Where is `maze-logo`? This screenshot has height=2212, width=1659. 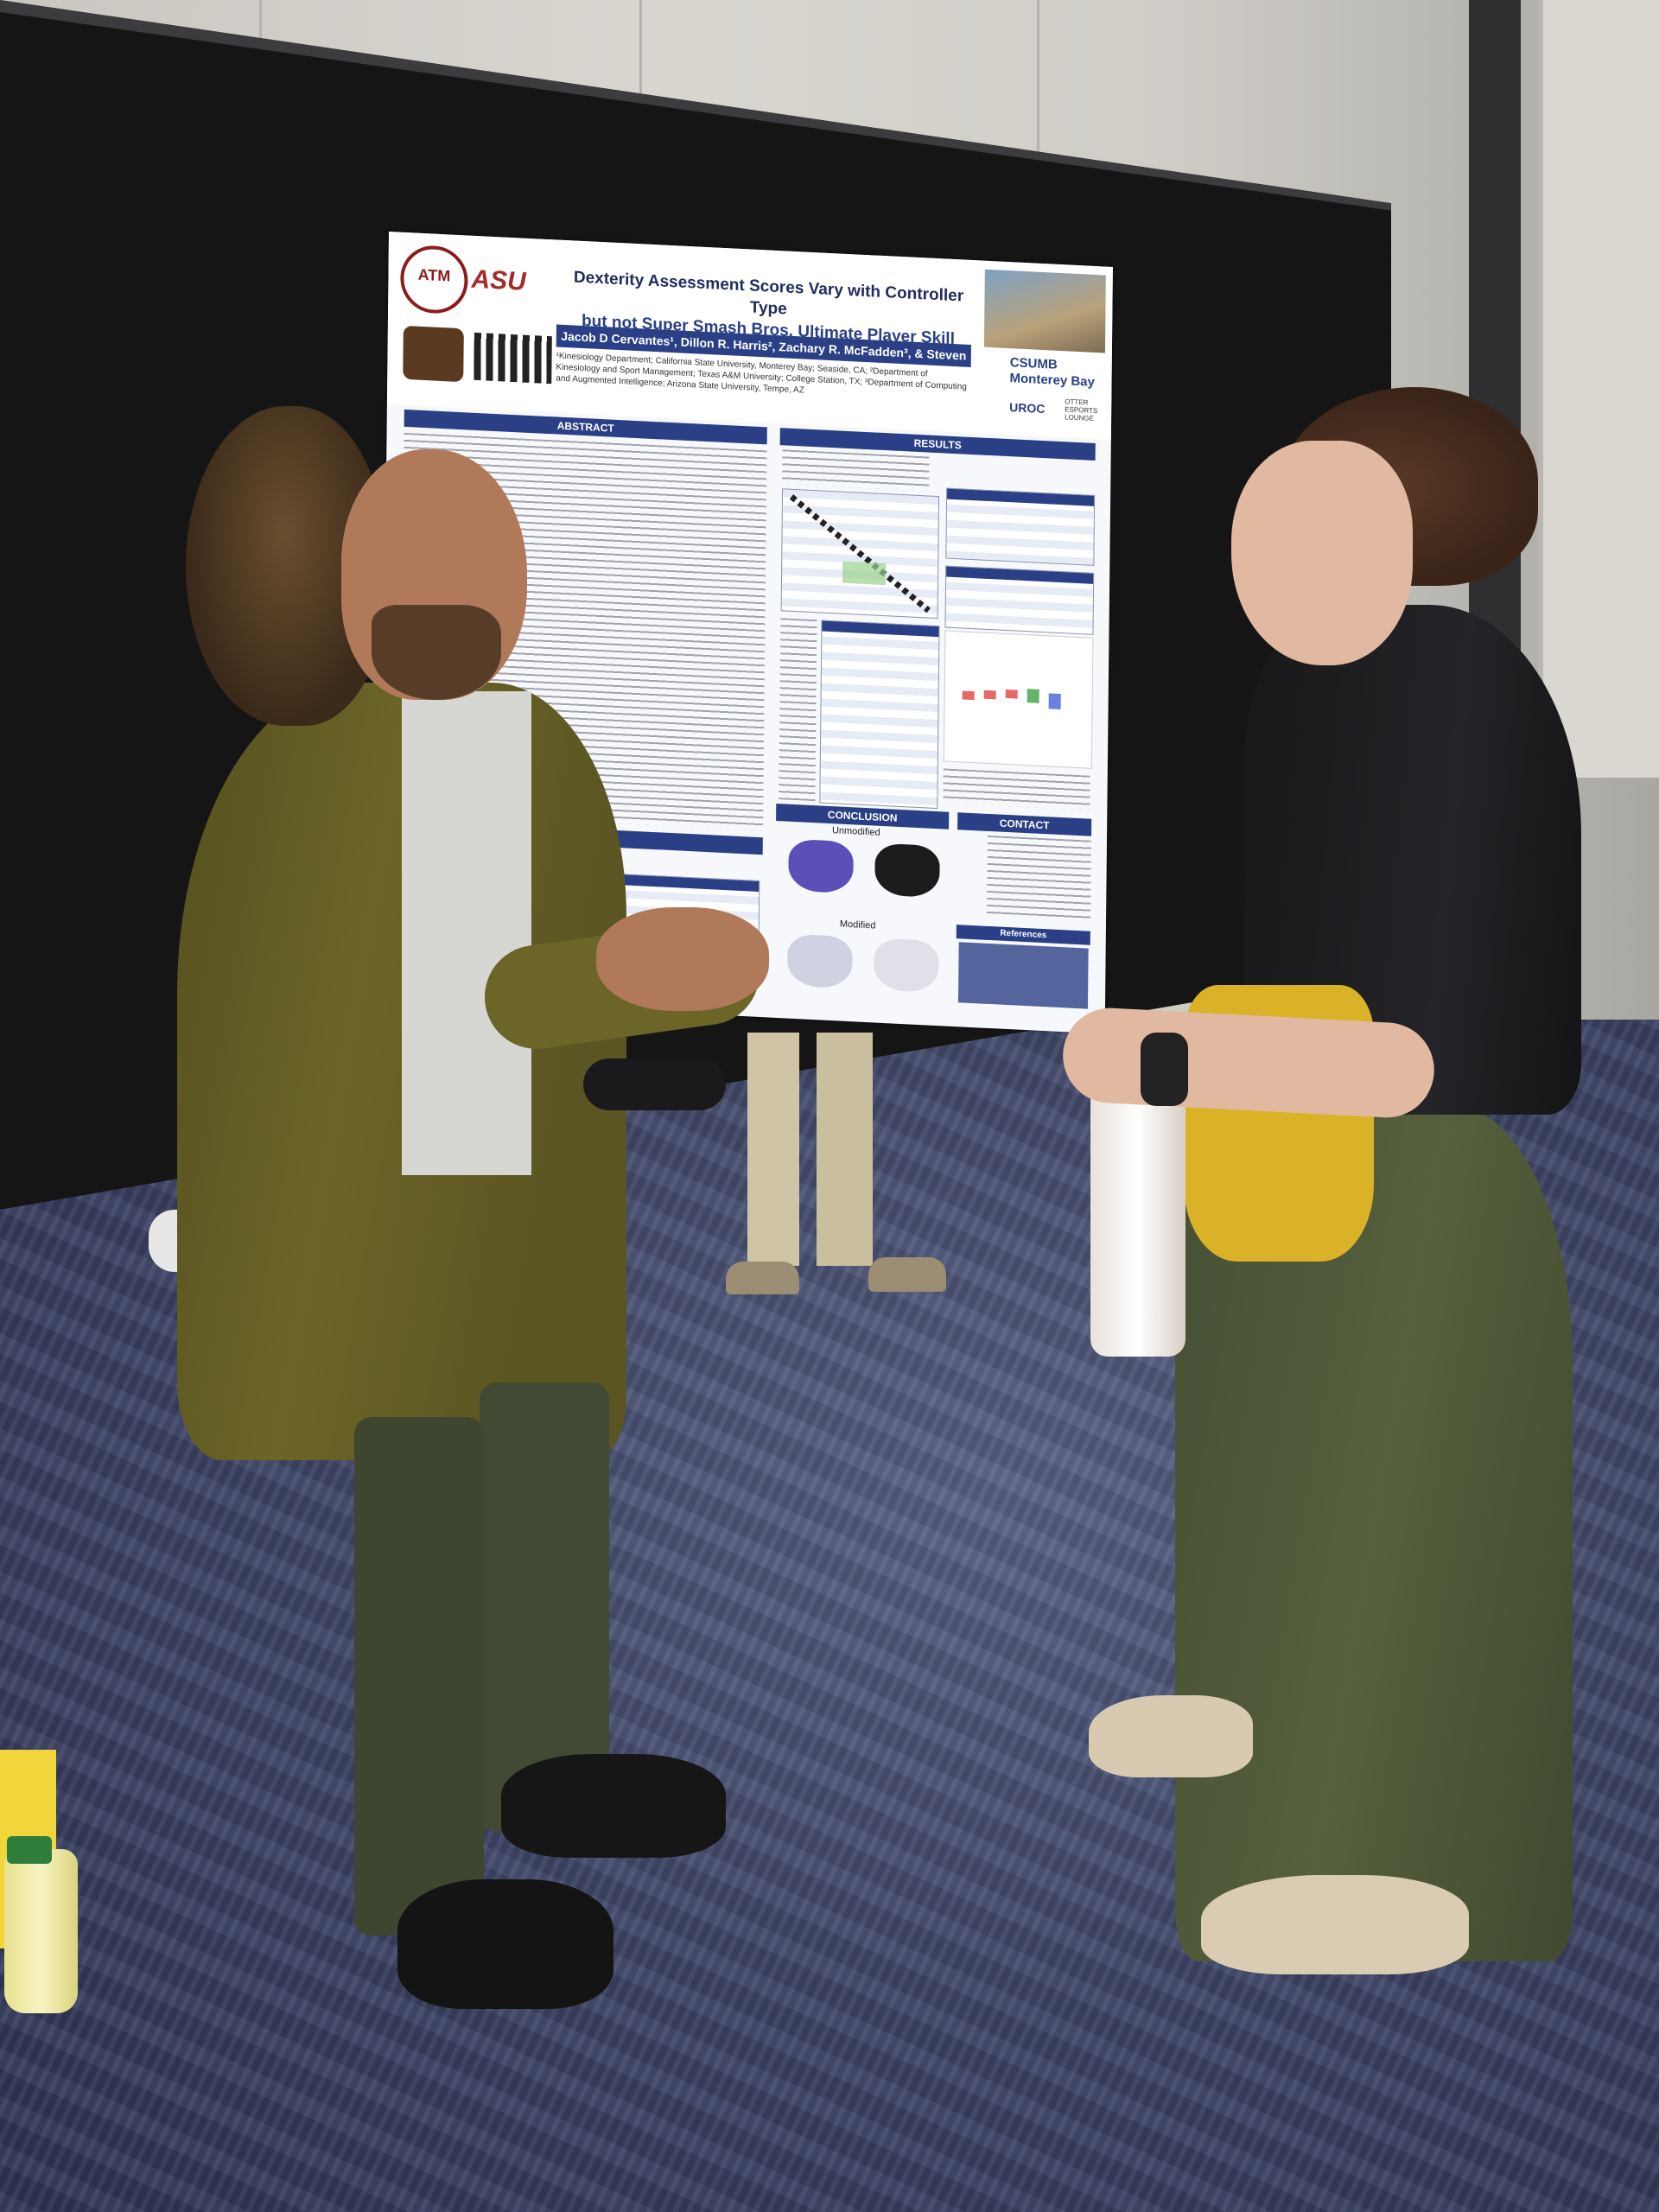 maze-logo is located at coordinates (513, 358).